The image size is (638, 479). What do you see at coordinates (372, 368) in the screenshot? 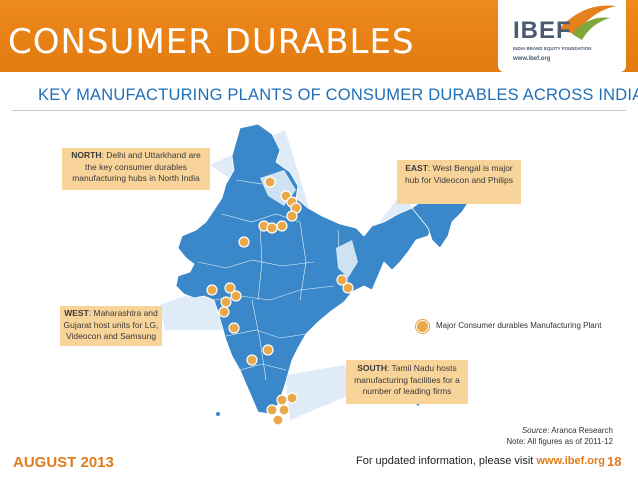
I see `callout-south-region: SOUTH` at bounding box center [372, 368].